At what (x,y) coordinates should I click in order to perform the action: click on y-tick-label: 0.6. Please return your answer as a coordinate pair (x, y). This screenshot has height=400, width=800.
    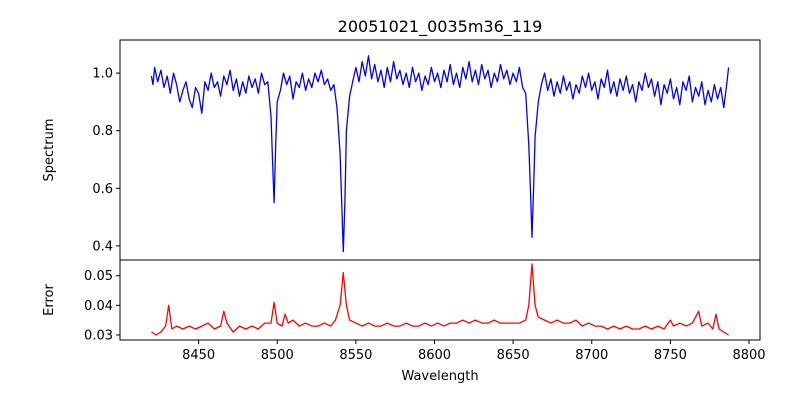
    Looking at the image, I should click on (102, 189).